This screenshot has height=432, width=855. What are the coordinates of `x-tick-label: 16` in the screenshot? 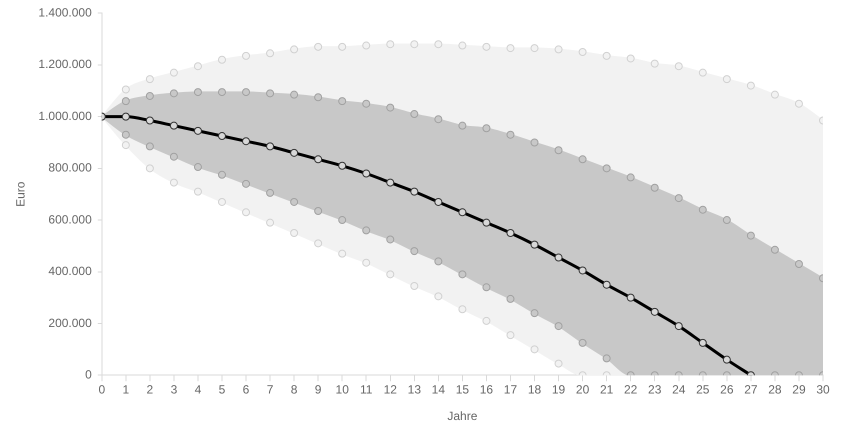 It's located at (487, 389).